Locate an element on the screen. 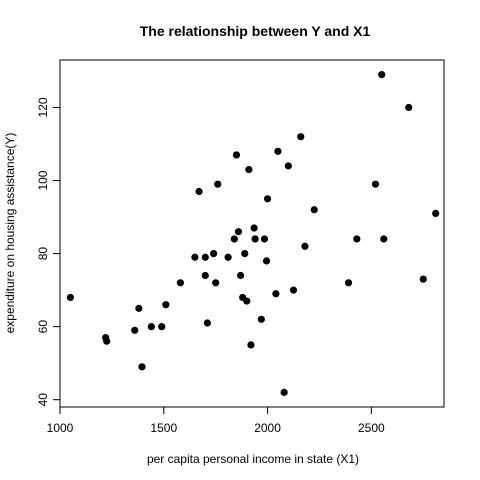 This screenshot has height=480, width=480. y-axis-label: expenditure on housing assistance(Y) is located at coordinates (10, 233).